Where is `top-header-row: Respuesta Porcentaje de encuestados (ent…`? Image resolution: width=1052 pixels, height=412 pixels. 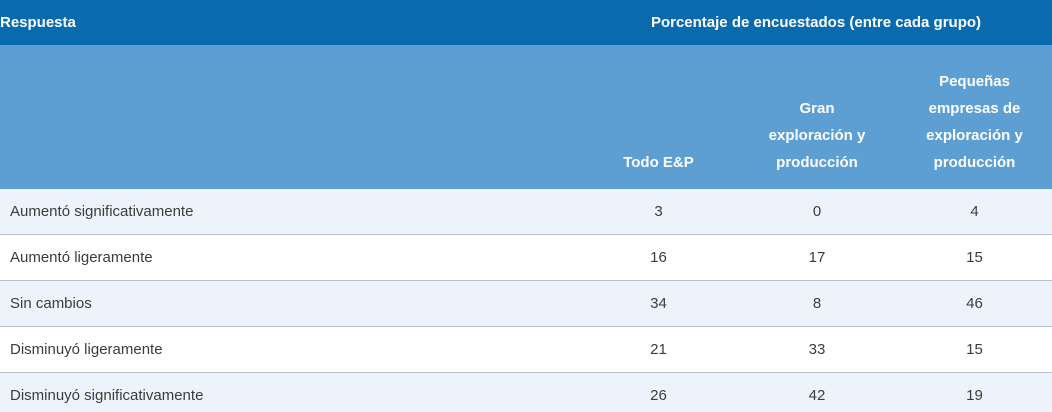 top-header-row: Respuesta Porcentaje de encuestados (ent… is located at coordinates (526, 22).